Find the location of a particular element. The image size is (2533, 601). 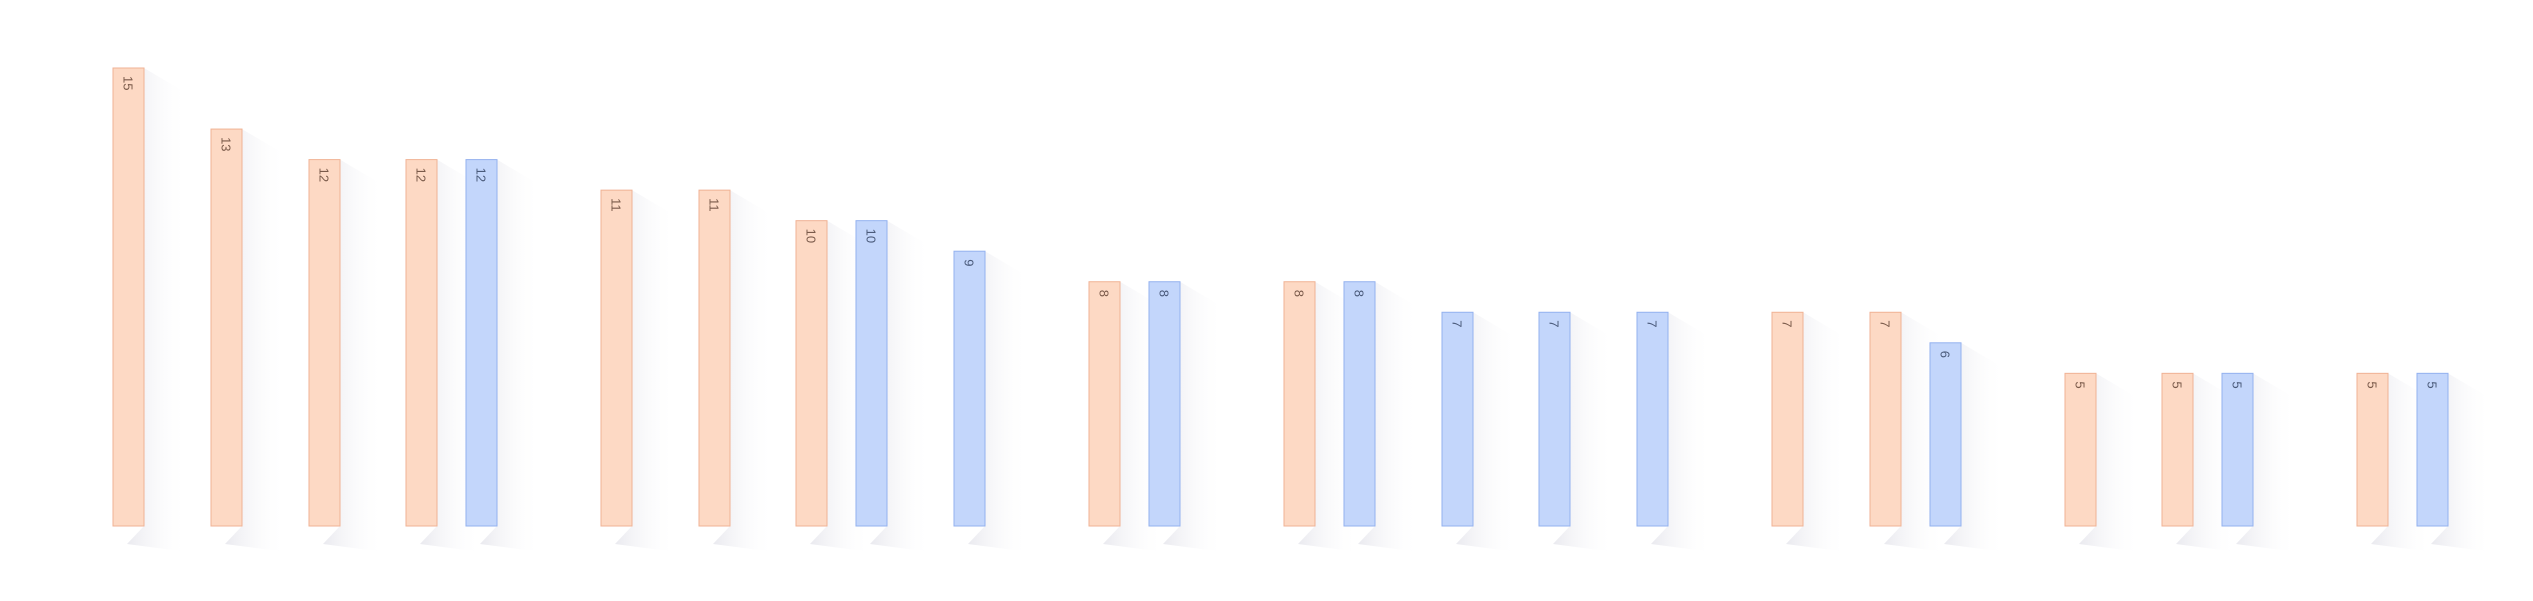

bar-value-label: 9 is located at coordinates (969, 262).